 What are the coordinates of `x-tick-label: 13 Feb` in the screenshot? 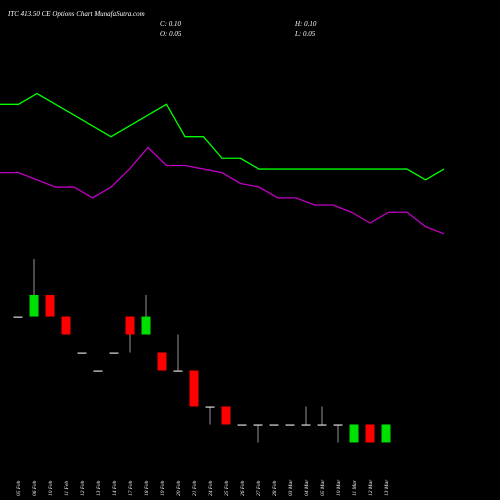 It's located at (99, 488).